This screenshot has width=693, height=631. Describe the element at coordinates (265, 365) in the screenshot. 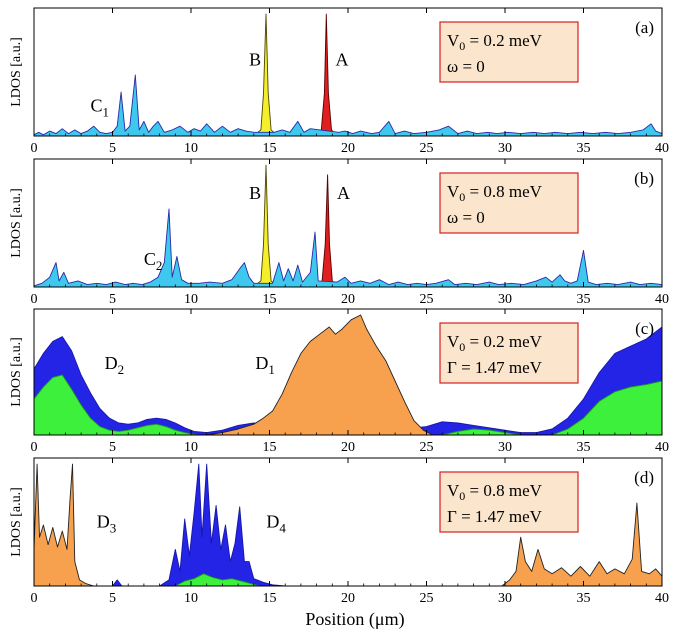

I see `peak-label: D1` at that location.